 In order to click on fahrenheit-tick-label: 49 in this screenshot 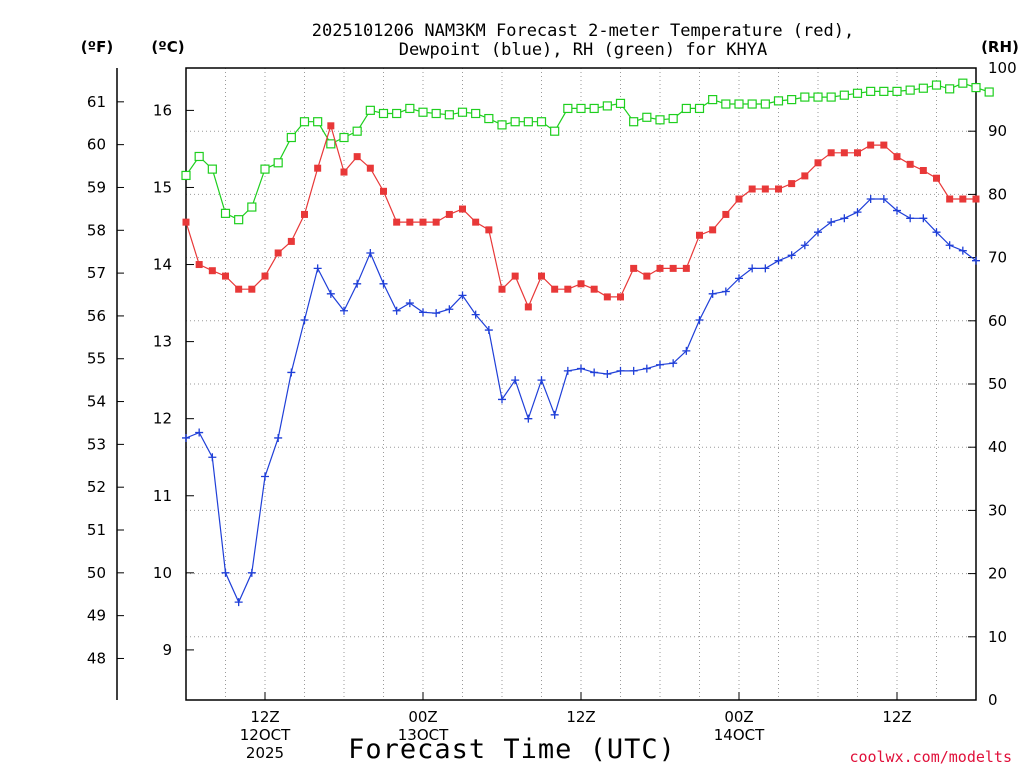, I will do `click(96, 616)`.